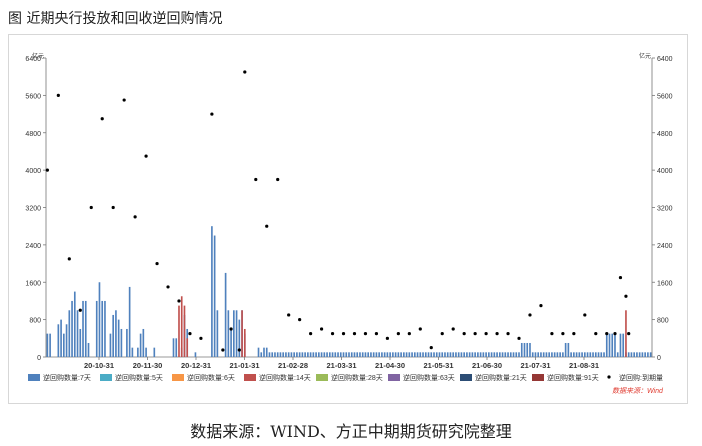 The width and height of the screenshot is (702, 446). I want to click on figure-title: 图 近期央行投放和回收逆回购情况, so click(115, 19).